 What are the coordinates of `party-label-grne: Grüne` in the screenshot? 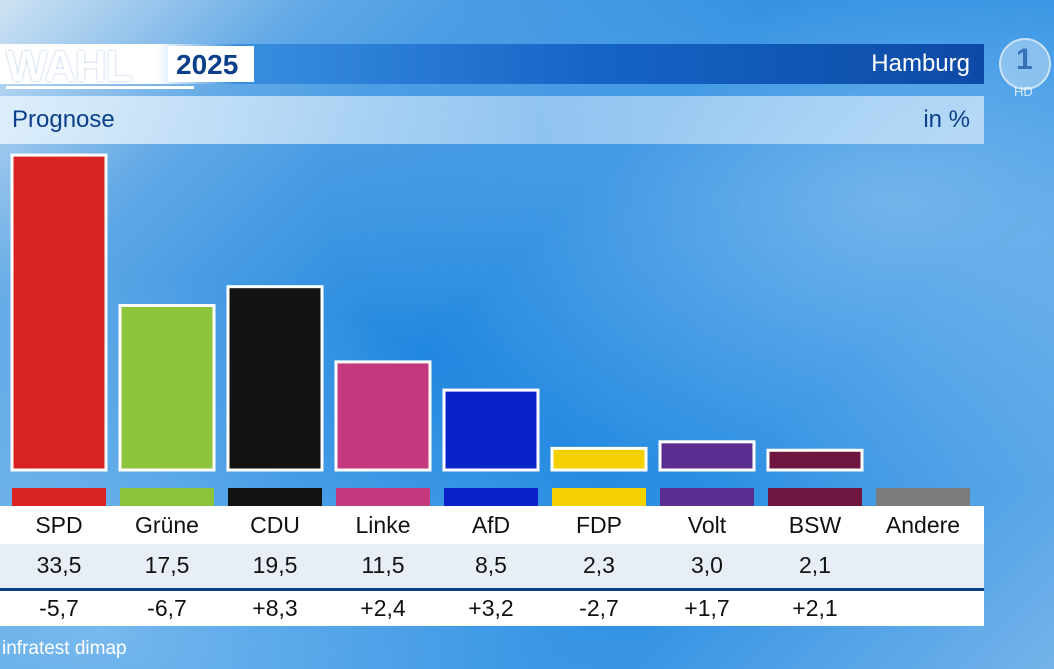 It's located at (167, 525).